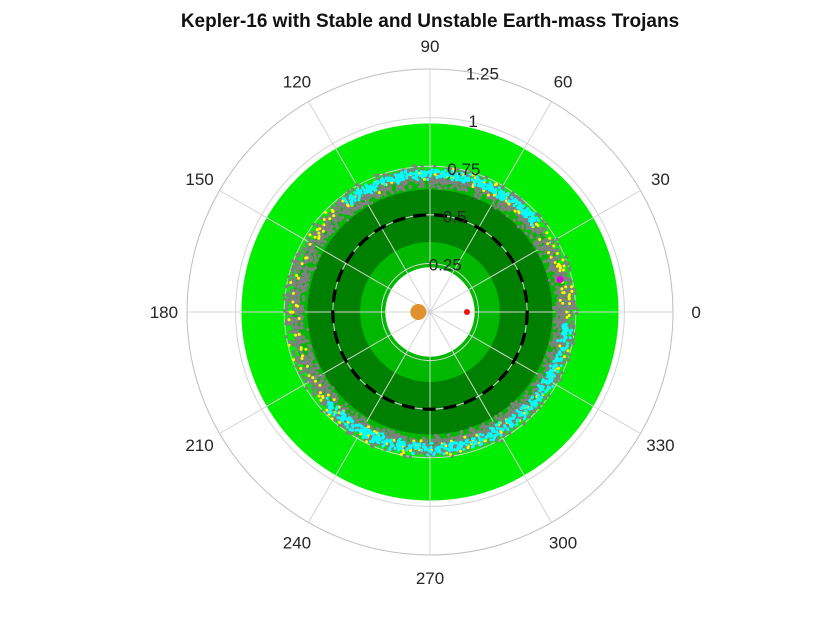 Image resolution: width=830 pixels, height=623 pixels. I want to click on reference-orbit-layer, so click(430, 312).